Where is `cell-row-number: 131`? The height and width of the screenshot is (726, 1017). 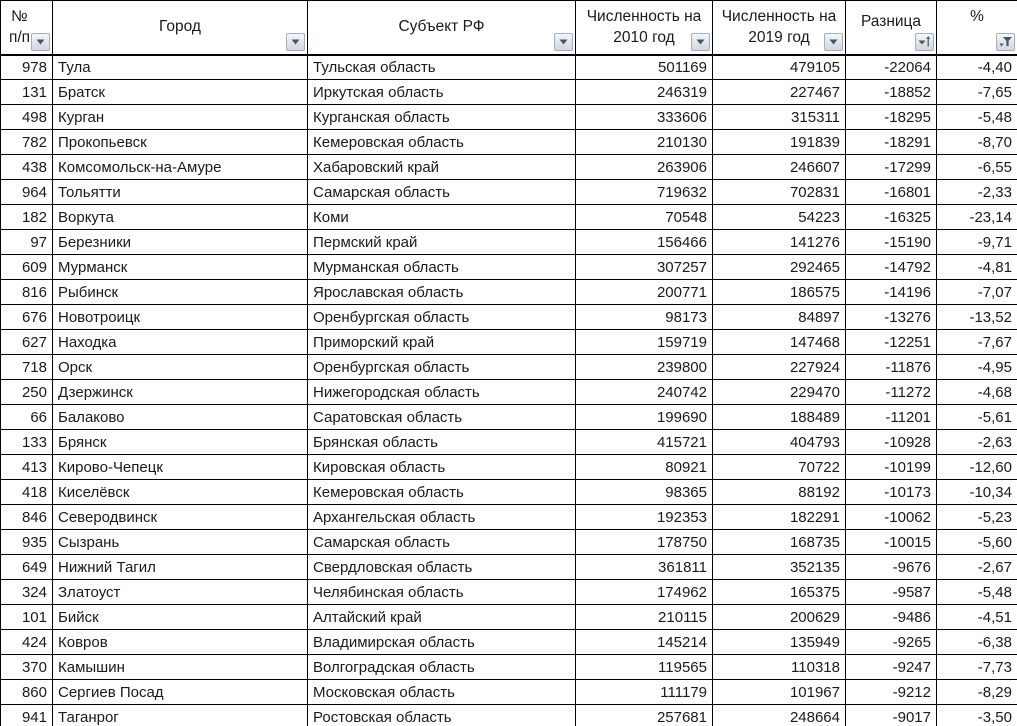 cell-row-number: 131 is located at coordinates (26, 92).